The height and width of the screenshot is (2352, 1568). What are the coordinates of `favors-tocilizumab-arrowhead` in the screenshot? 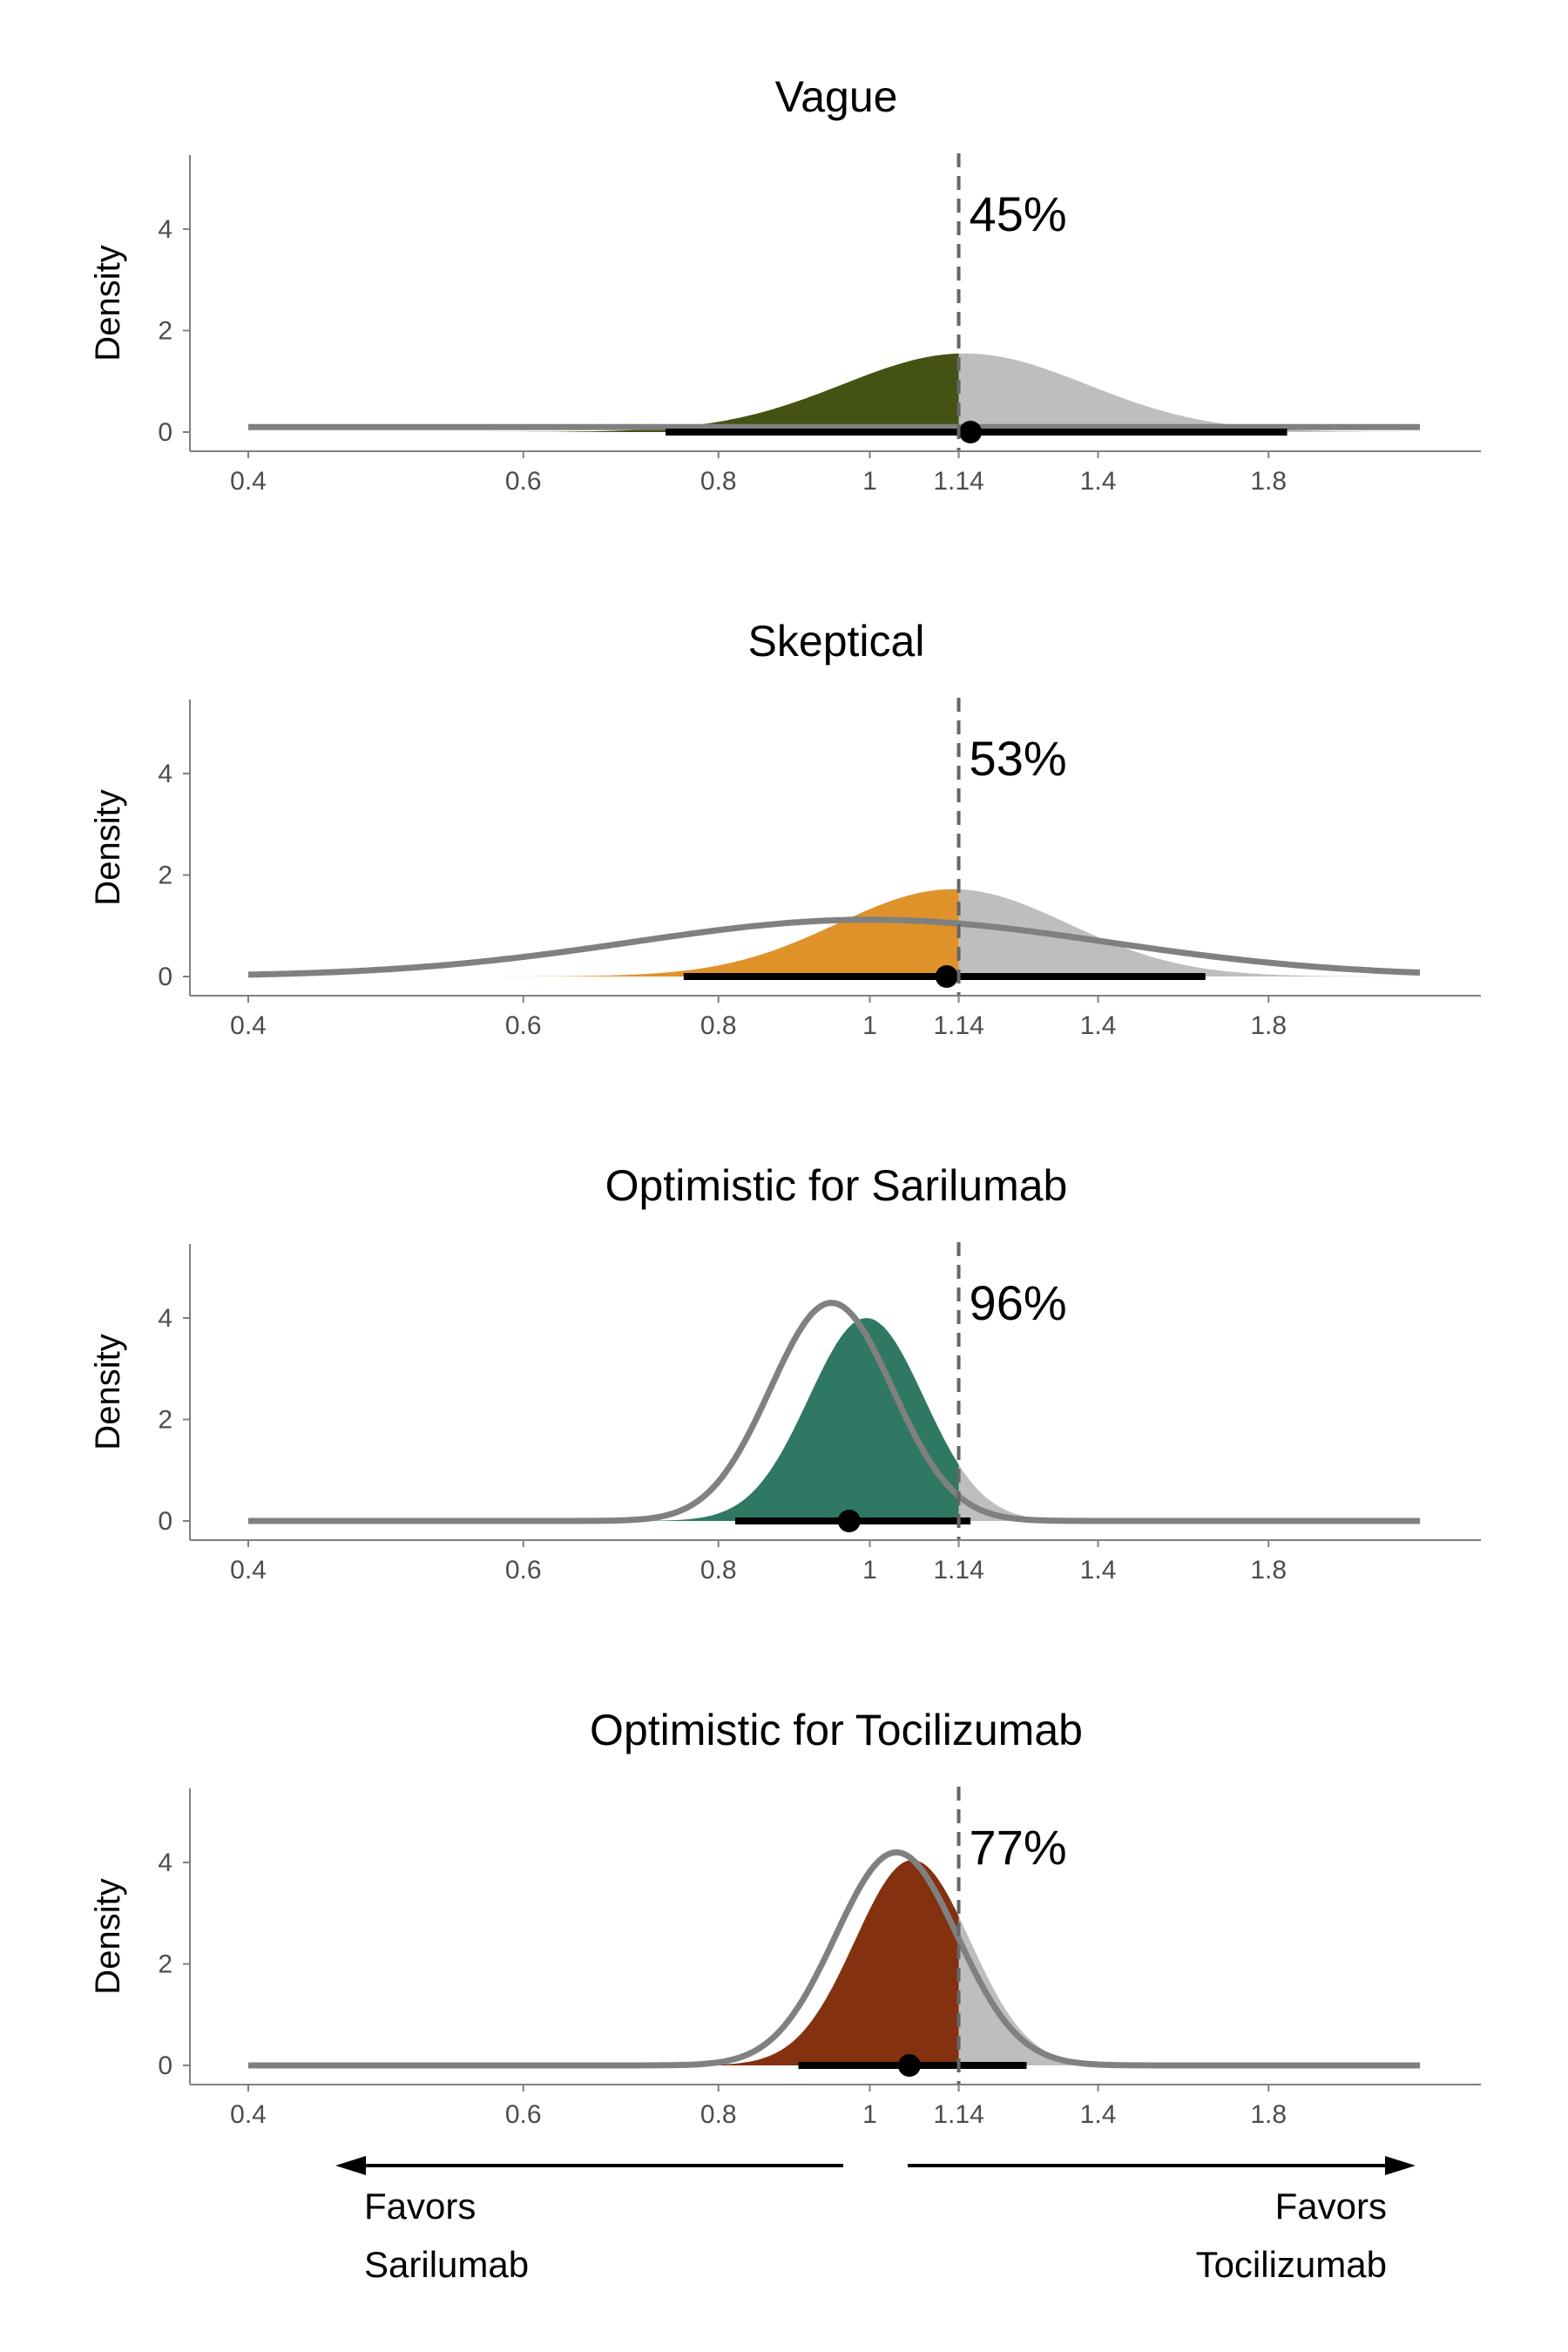 It's located at (1400, 2165).